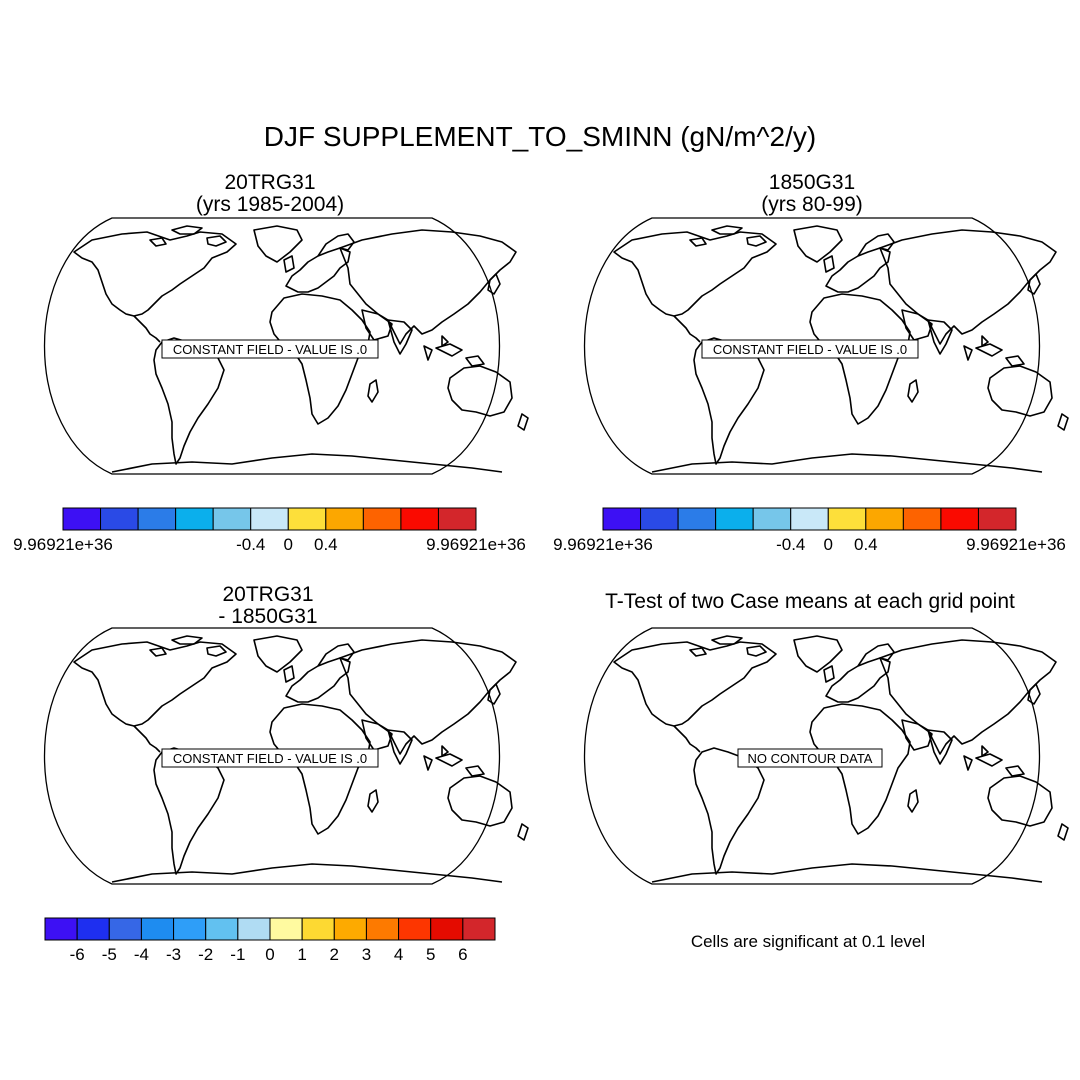 The width and height of the screenshot is (1080, 1080). I want to click on colorbar-bottom-tick-label: 6, so click(462, 954).